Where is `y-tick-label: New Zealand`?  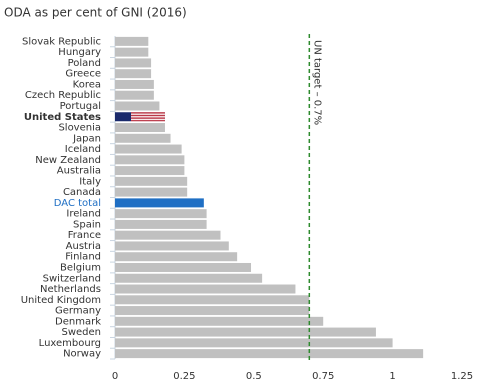 y-tick-label: New Zealand is located at coordinates (68, 160).